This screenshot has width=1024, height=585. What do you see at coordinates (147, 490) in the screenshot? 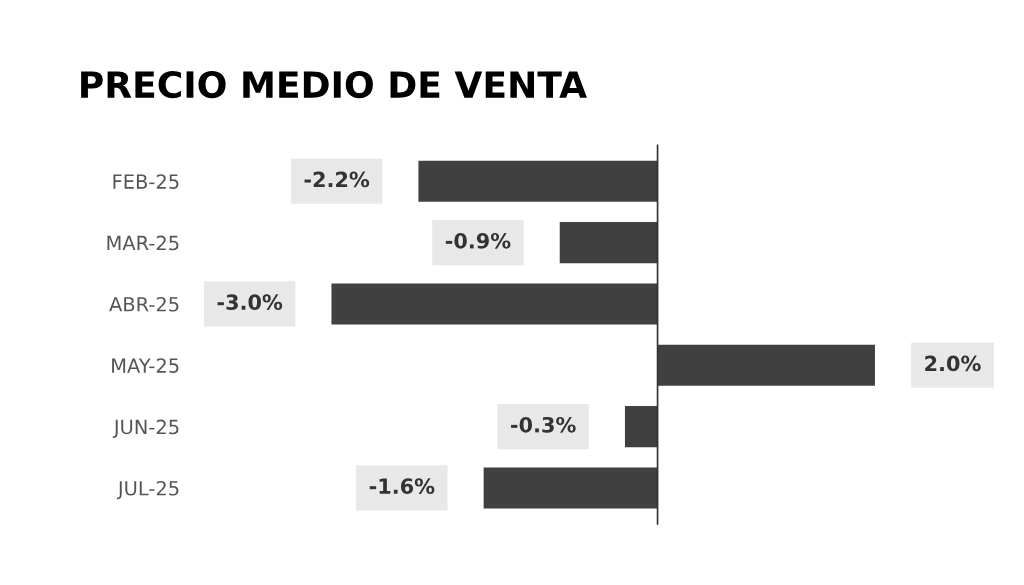
I see `y-tick-label: JUL-25` at bounding box center [147, 490].